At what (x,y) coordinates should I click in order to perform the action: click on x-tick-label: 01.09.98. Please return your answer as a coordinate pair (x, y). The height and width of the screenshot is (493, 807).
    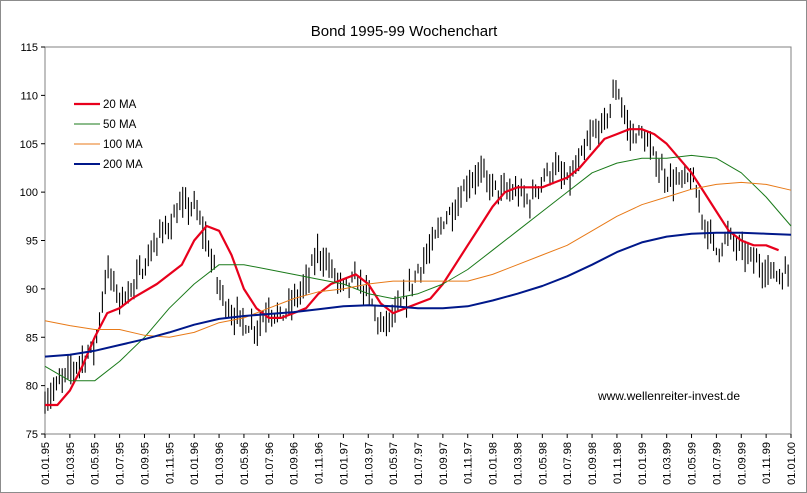
    Looking at the image, I should click on (593, 463).